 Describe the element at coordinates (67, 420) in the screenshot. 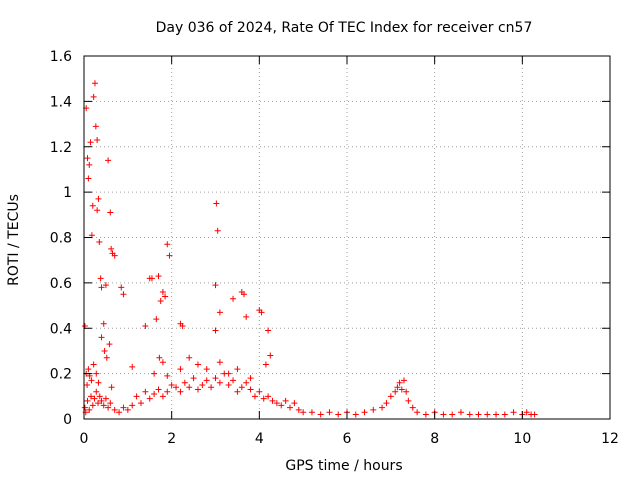

I see `y-tick-label: 0` at that location.